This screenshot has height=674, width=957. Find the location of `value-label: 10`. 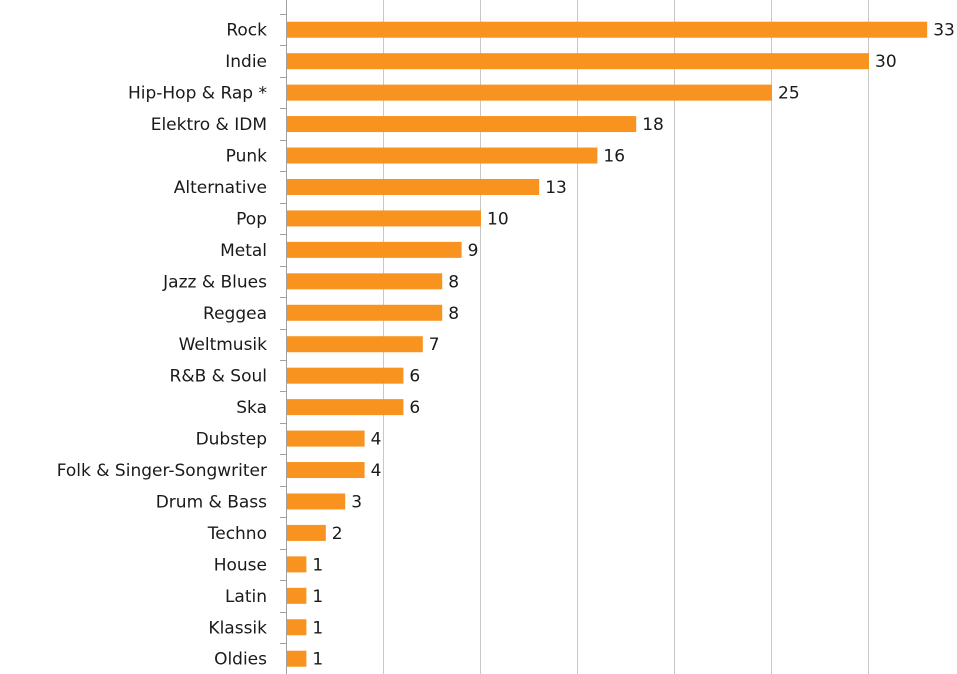

value-label: 10 is located at coordinates (498, 219).